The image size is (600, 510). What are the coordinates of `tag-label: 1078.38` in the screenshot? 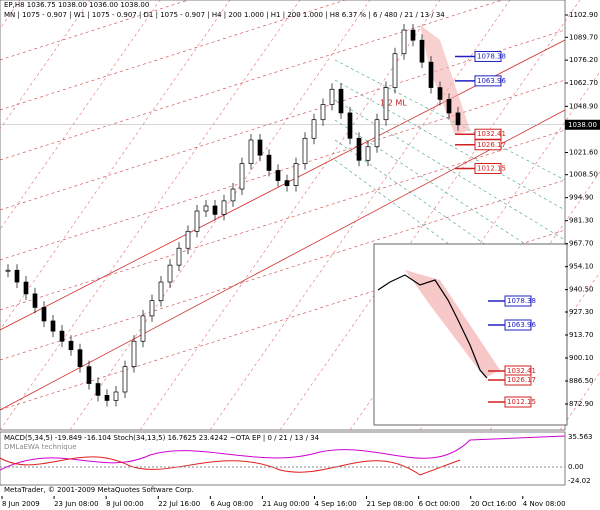 It's located at (491, 56).